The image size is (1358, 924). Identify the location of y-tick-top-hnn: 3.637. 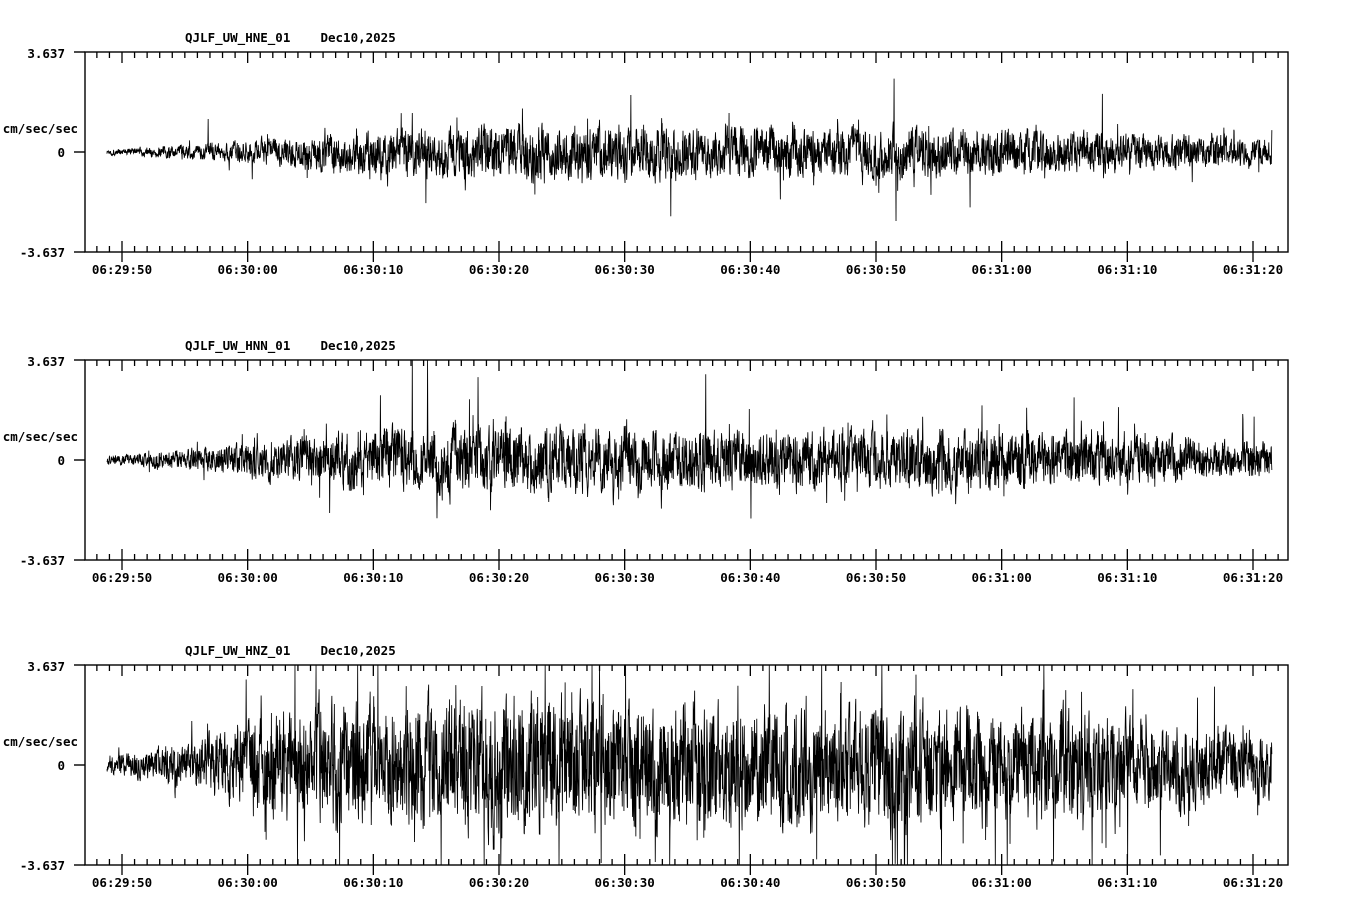
(46, 361).